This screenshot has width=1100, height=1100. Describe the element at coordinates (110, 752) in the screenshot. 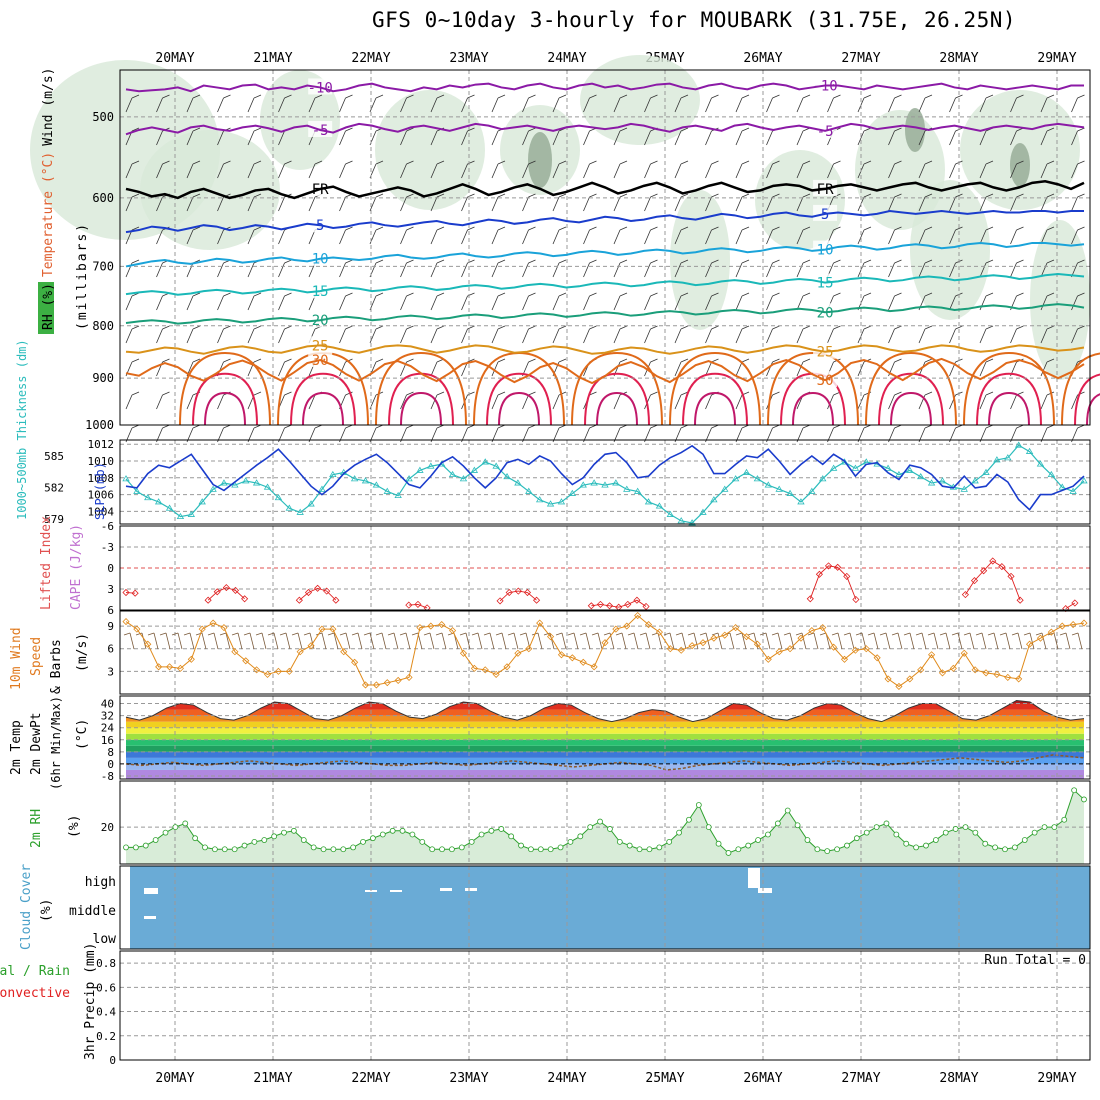

I see `temp-tick: 8` at that location.